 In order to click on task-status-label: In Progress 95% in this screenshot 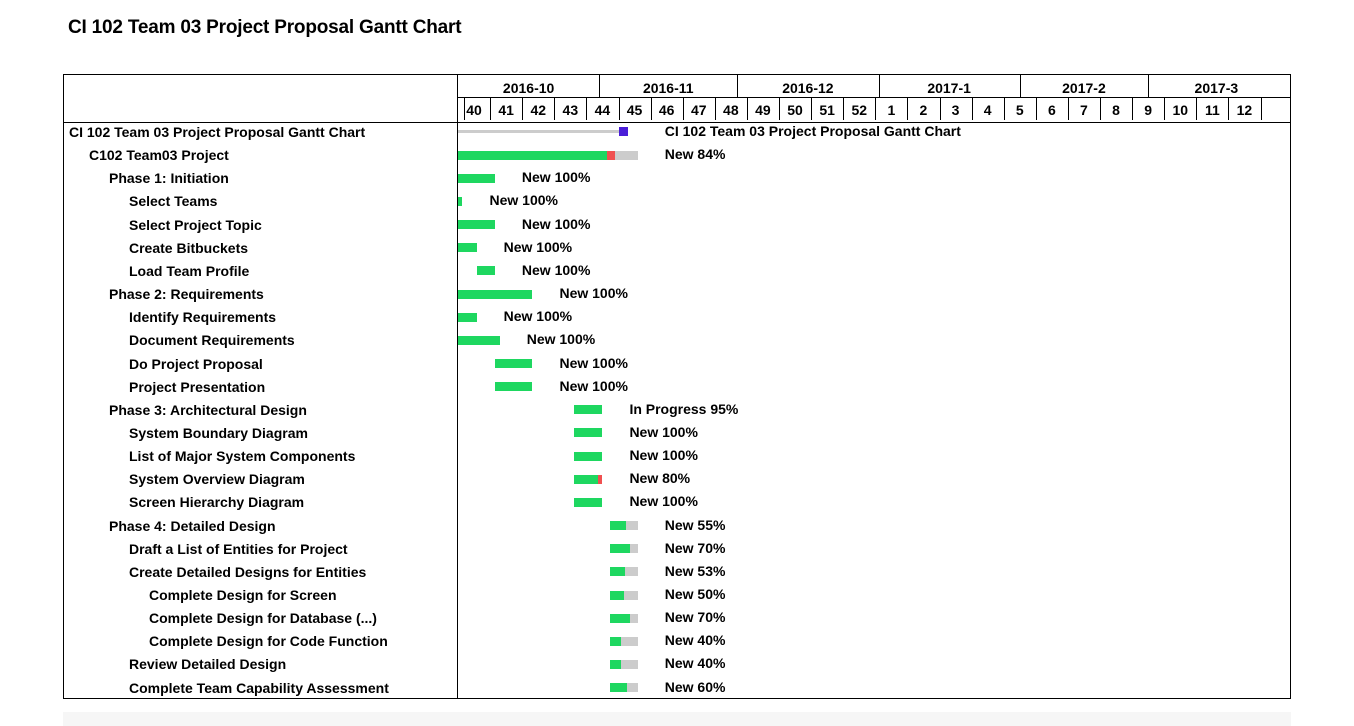, I will do `click(684, 408)`.